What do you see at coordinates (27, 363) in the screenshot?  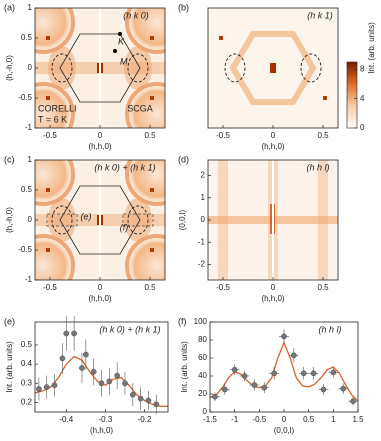 I see `y-tick-label: 0.4` at bounding box center [27, 363].